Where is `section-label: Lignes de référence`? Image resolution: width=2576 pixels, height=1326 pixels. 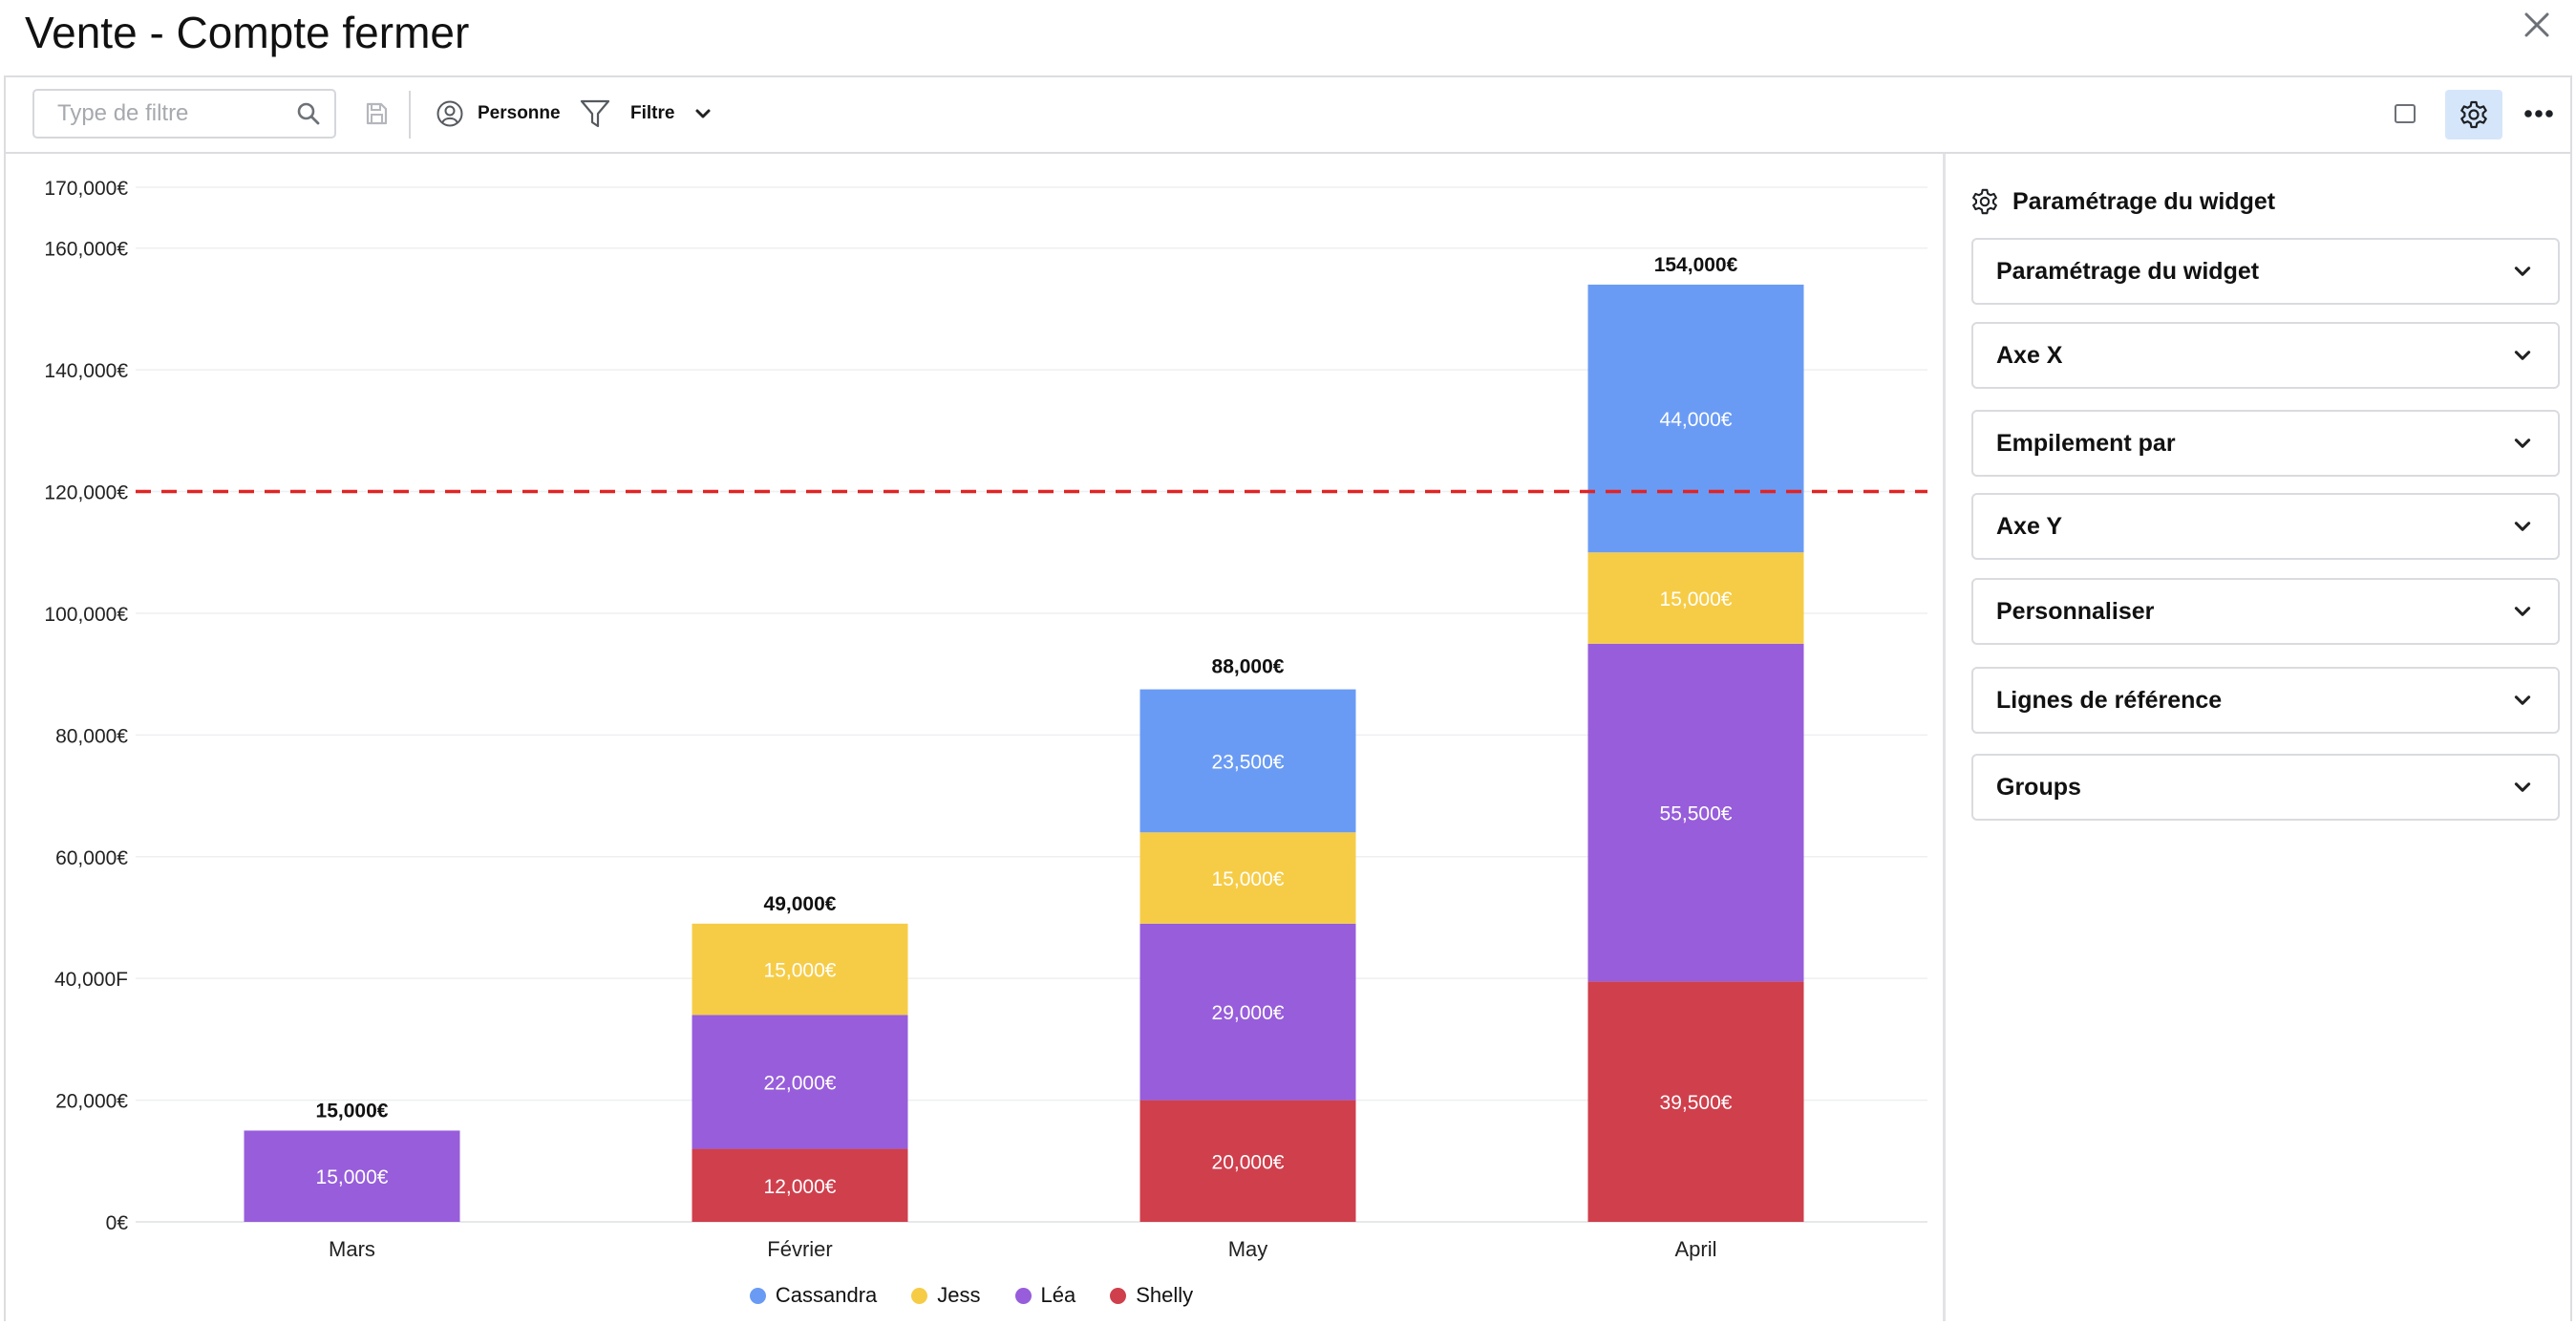 section-label: Lignes de référence is located at coordinates (2110, 700).